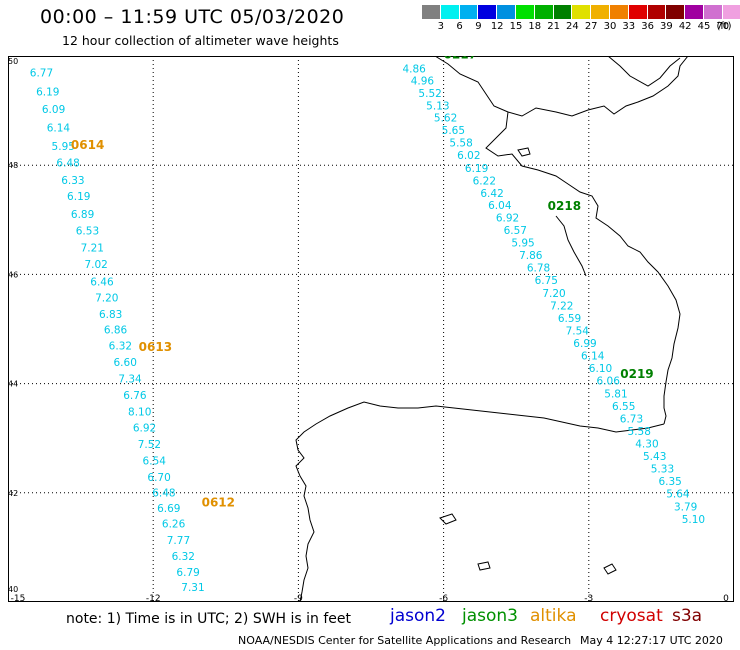 This screenshot has width=740, height=650. Describe the element at coordinates (168, 509) in the screenshot. I see `wave-height-value: 6.69` at that location.